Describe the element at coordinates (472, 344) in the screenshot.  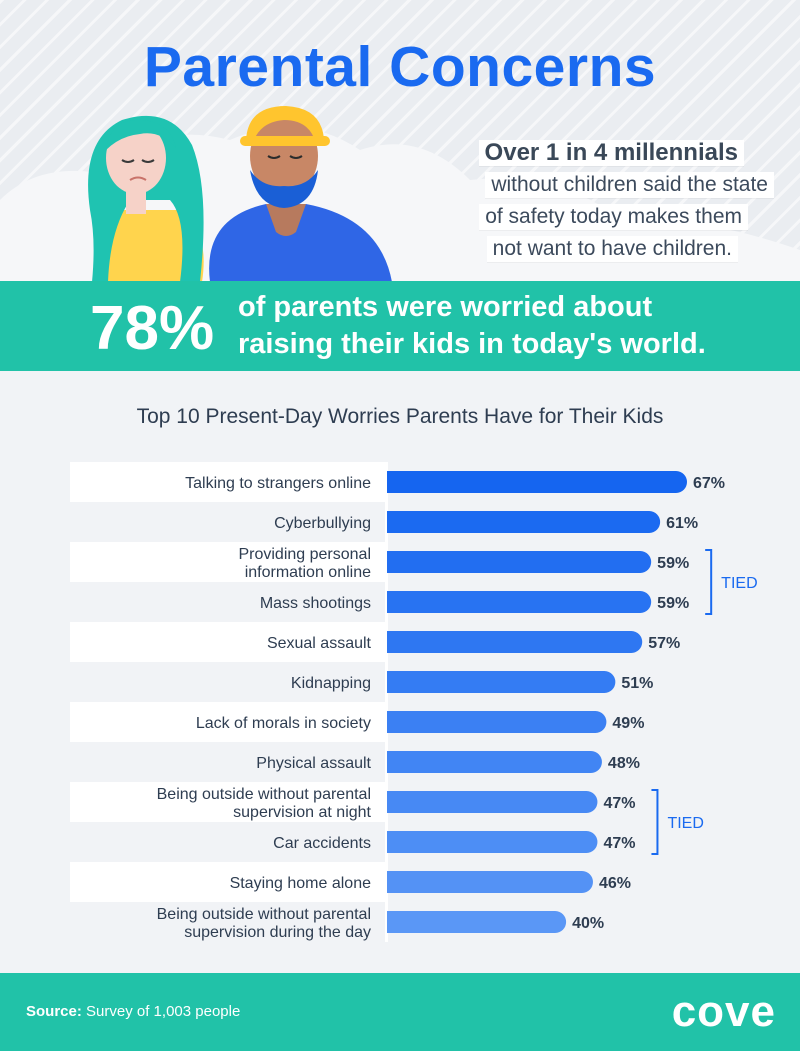
I see `banner-line: raising their kids in today's world.` at that location.